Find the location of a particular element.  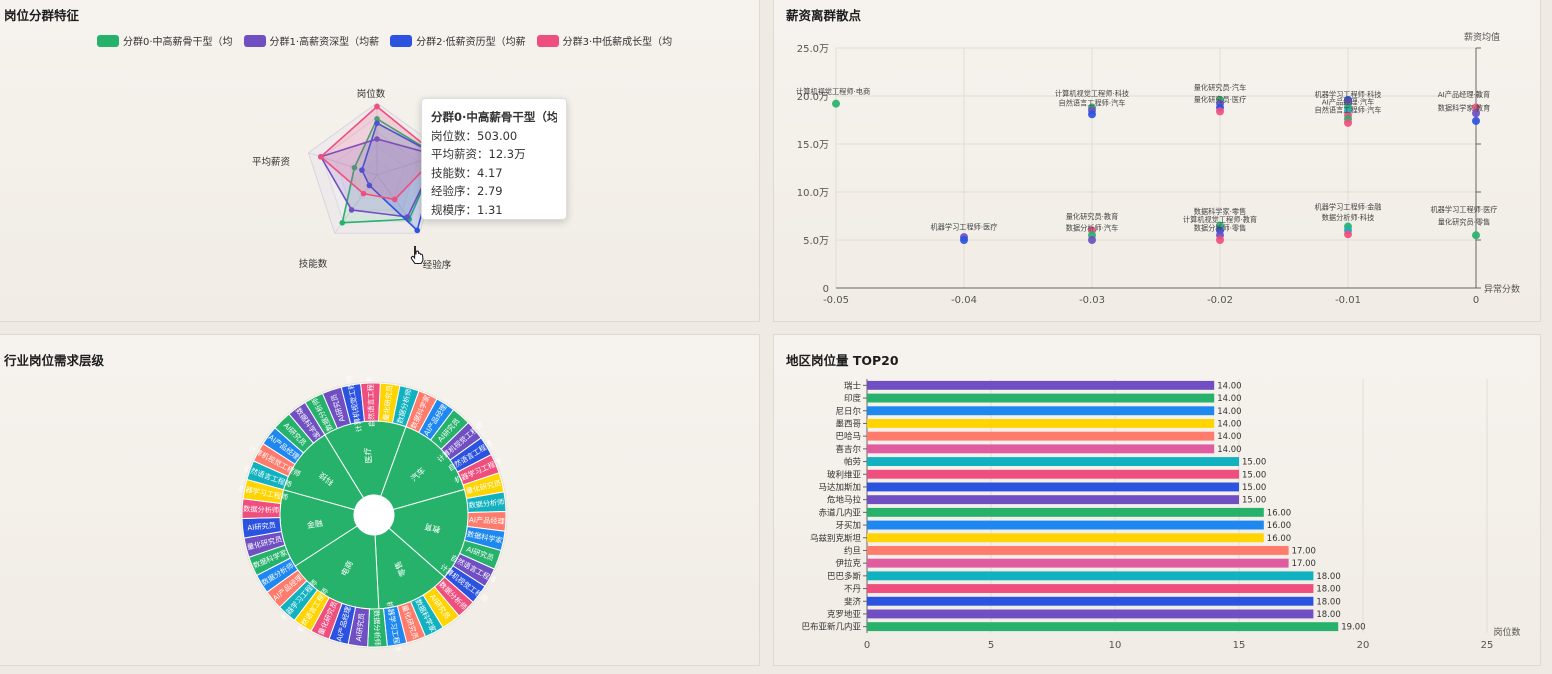

sunburst-inner-label: 教育 is located at coordinates (432, 528).